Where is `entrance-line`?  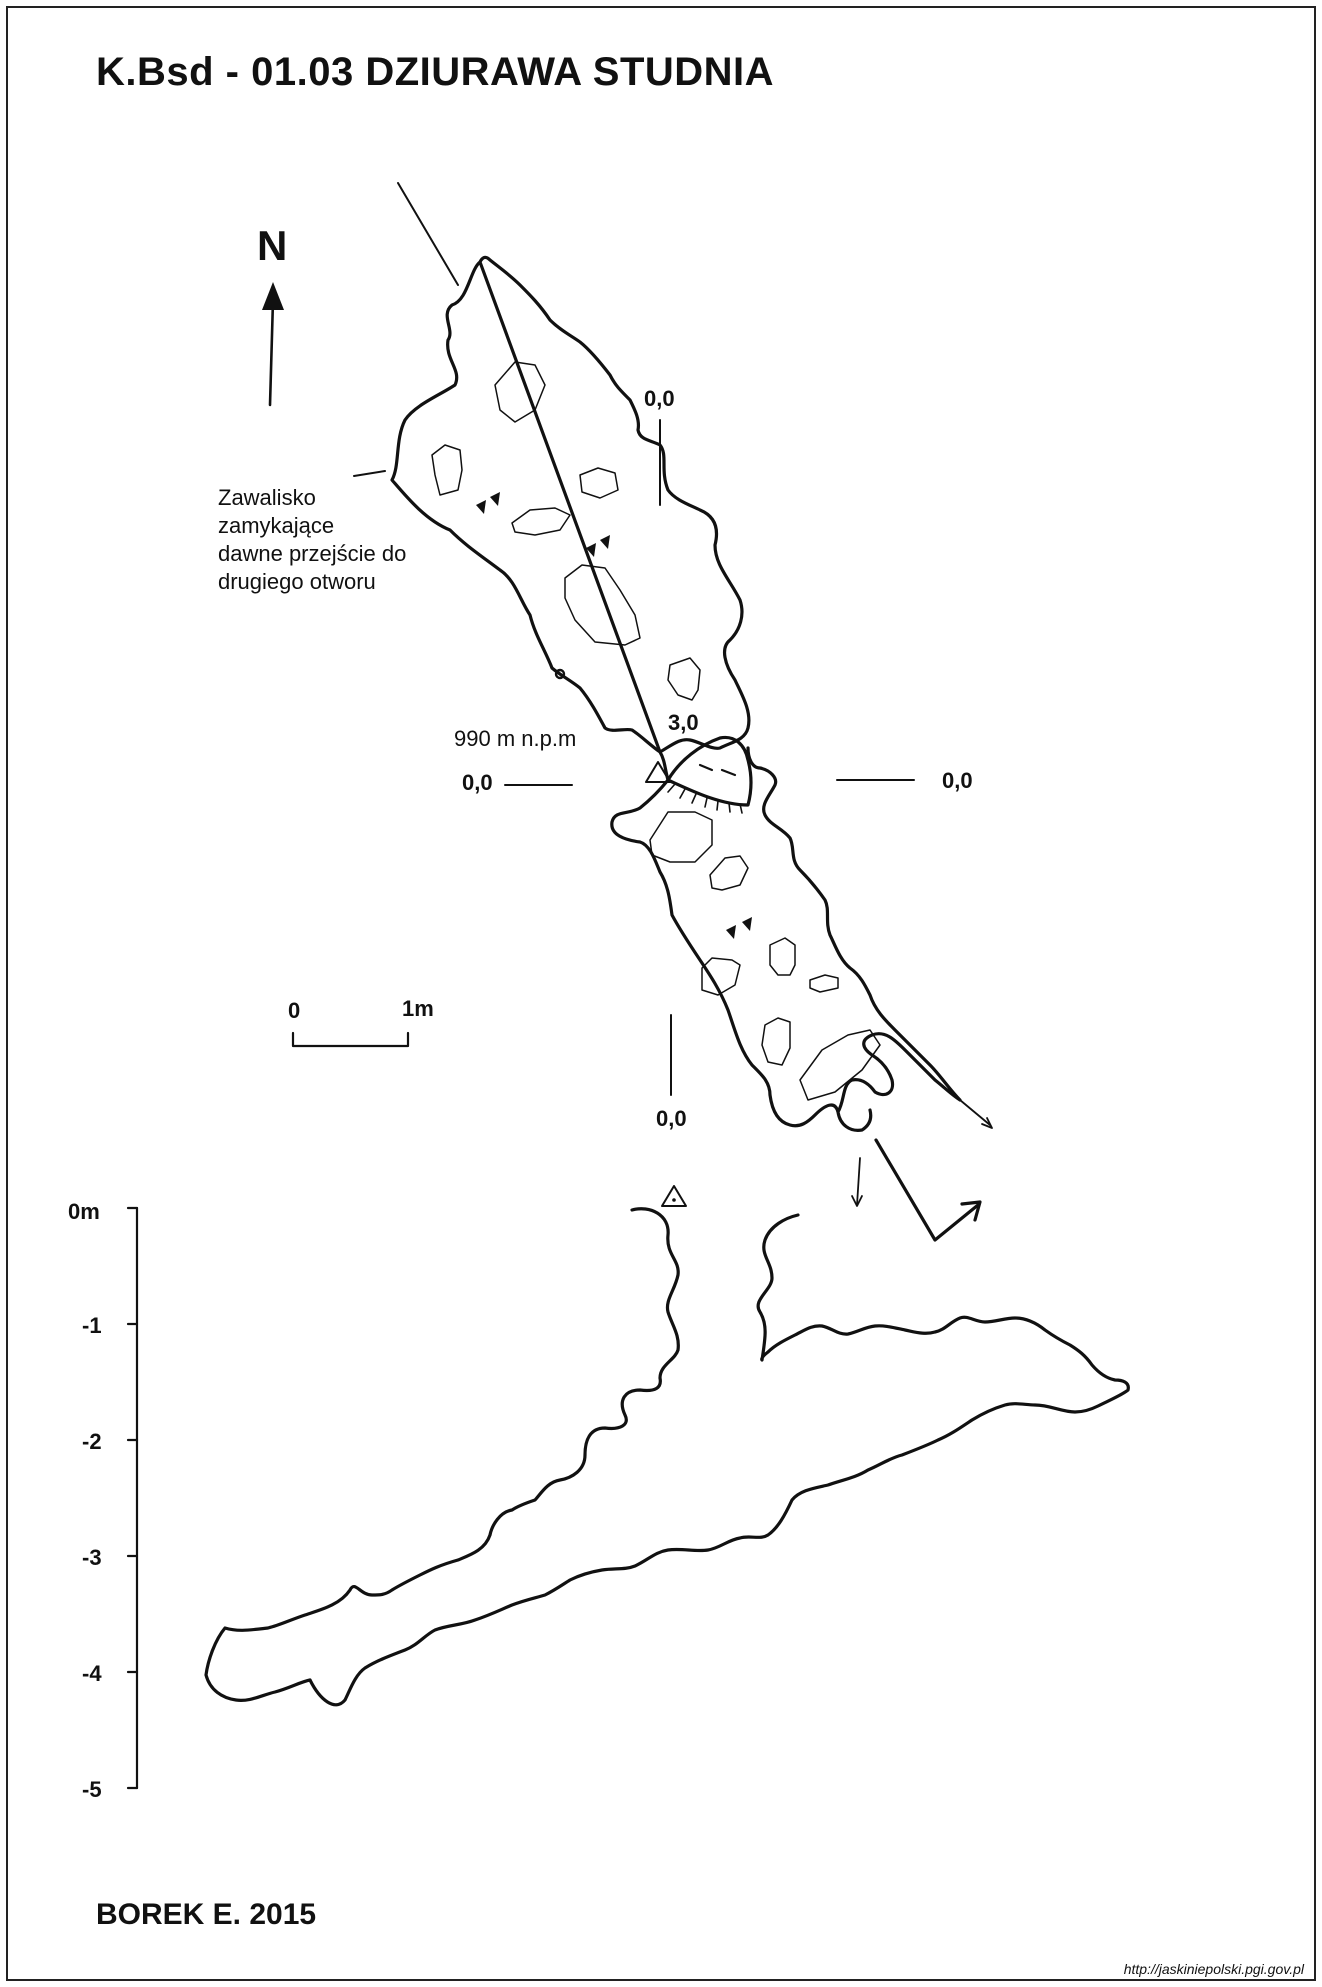 entrance-line is located at coordinates (428, 234).